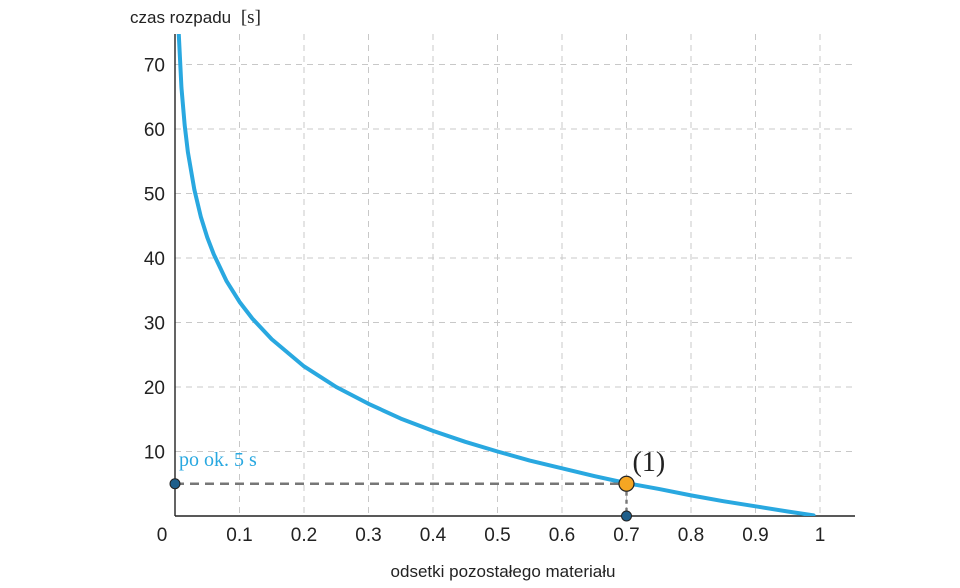  I want to click on x-axis-marker, so click(626, 516).